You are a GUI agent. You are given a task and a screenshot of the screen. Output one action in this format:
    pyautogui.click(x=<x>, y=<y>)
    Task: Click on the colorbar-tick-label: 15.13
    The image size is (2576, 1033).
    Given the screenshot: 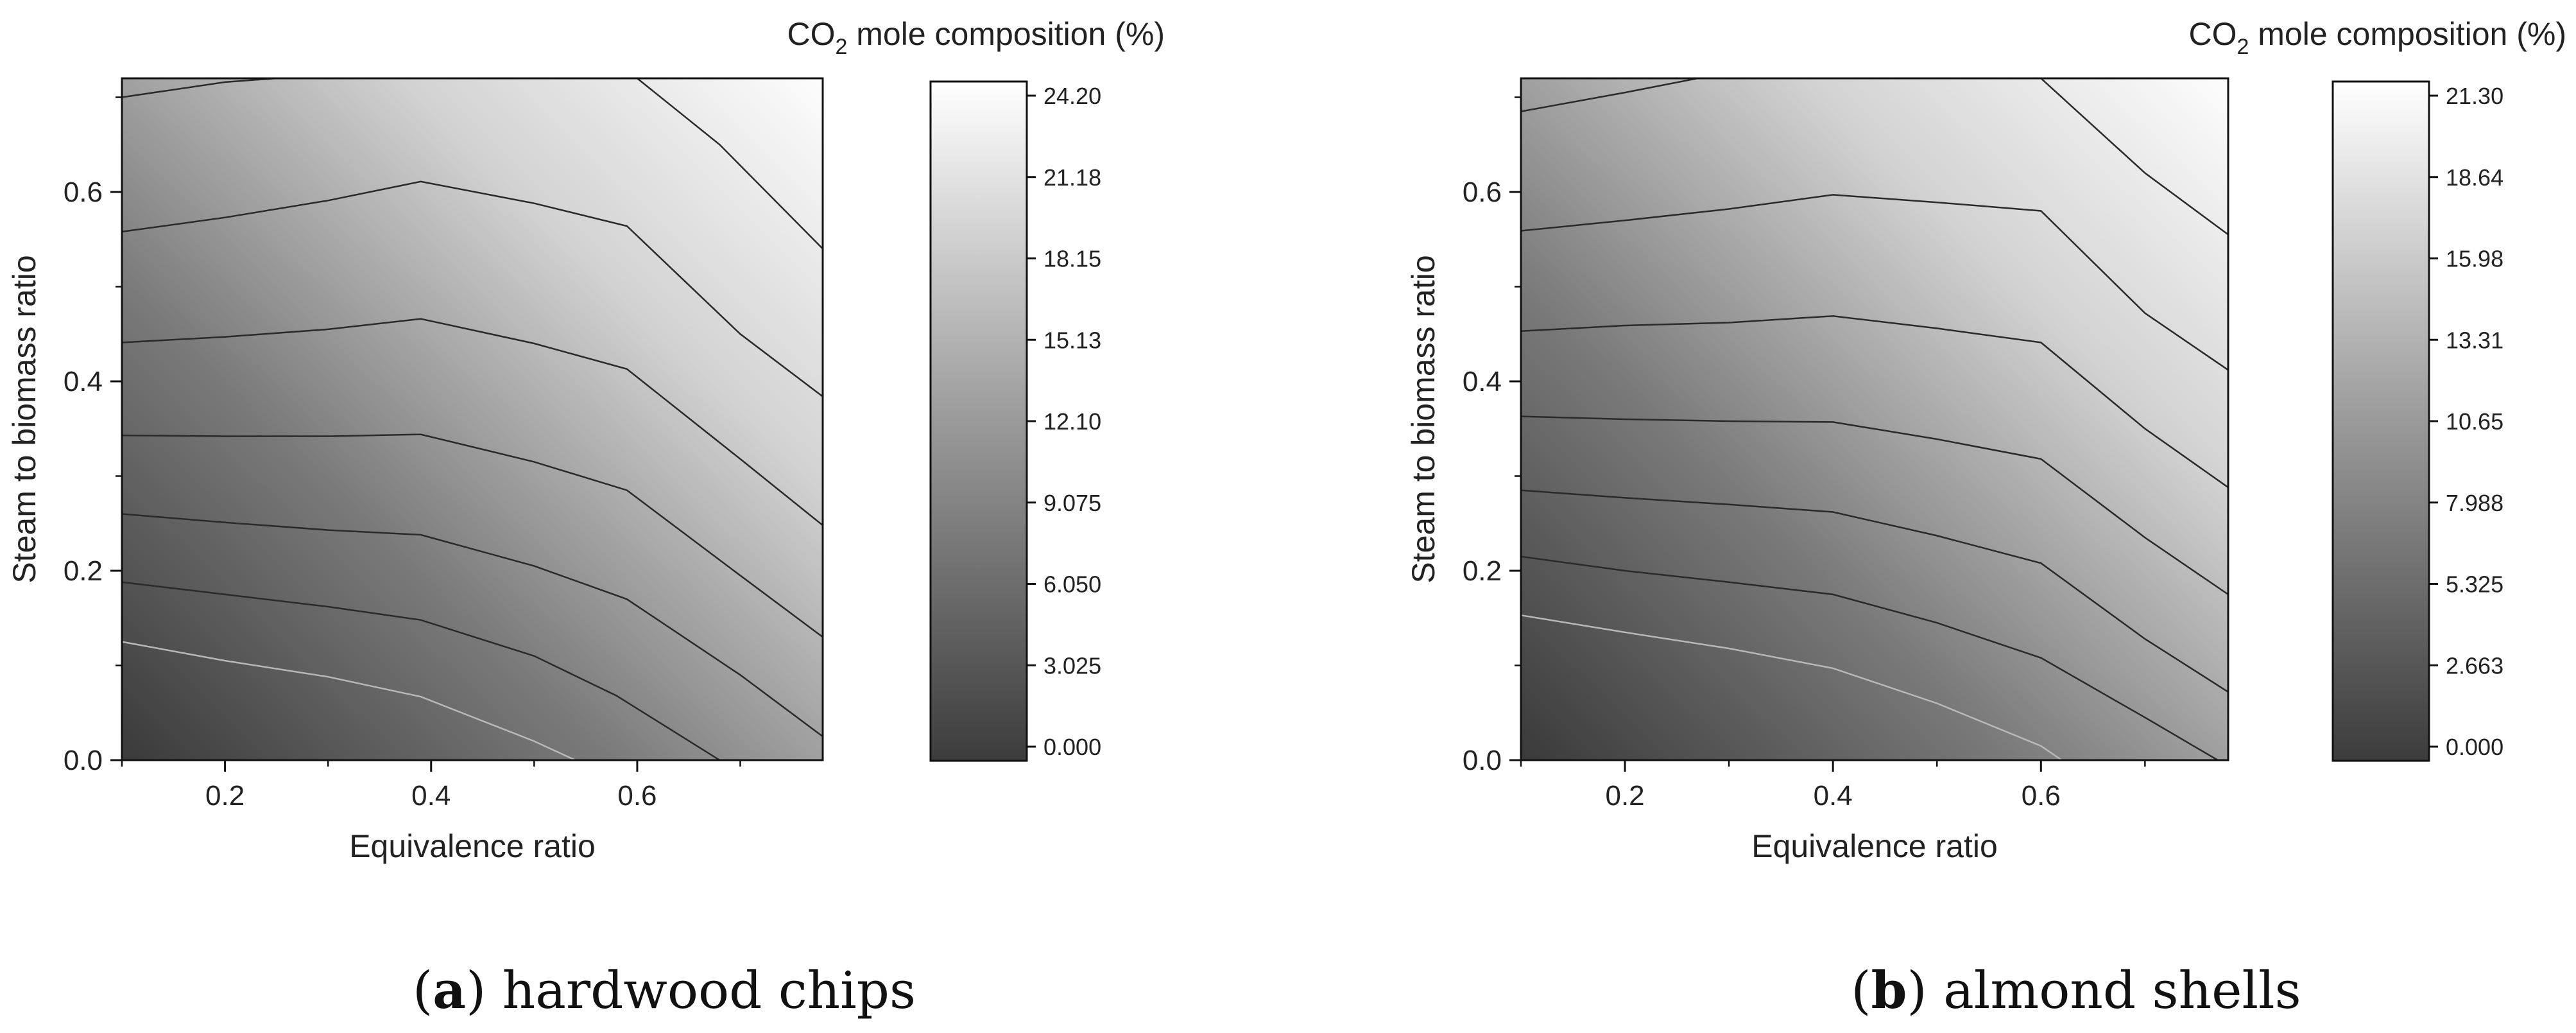 What is the action you would take?
    pyautogui.click(x=1072, y=340)
    